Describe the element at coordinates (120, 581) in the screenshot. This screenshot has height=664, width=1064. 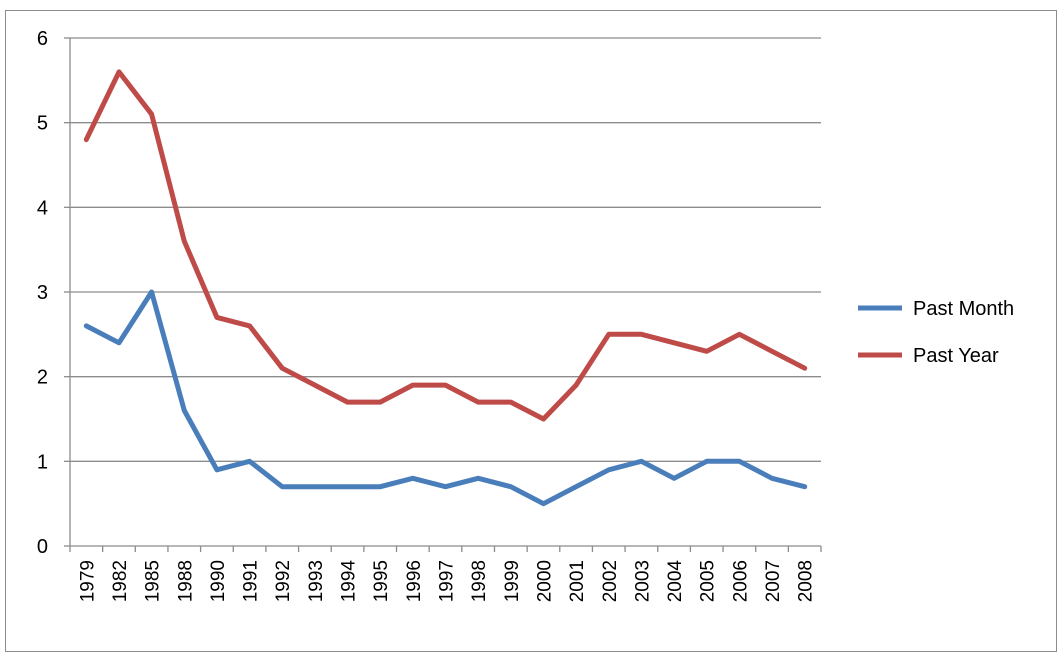
I see `x-tick-label: 1982` at that location.